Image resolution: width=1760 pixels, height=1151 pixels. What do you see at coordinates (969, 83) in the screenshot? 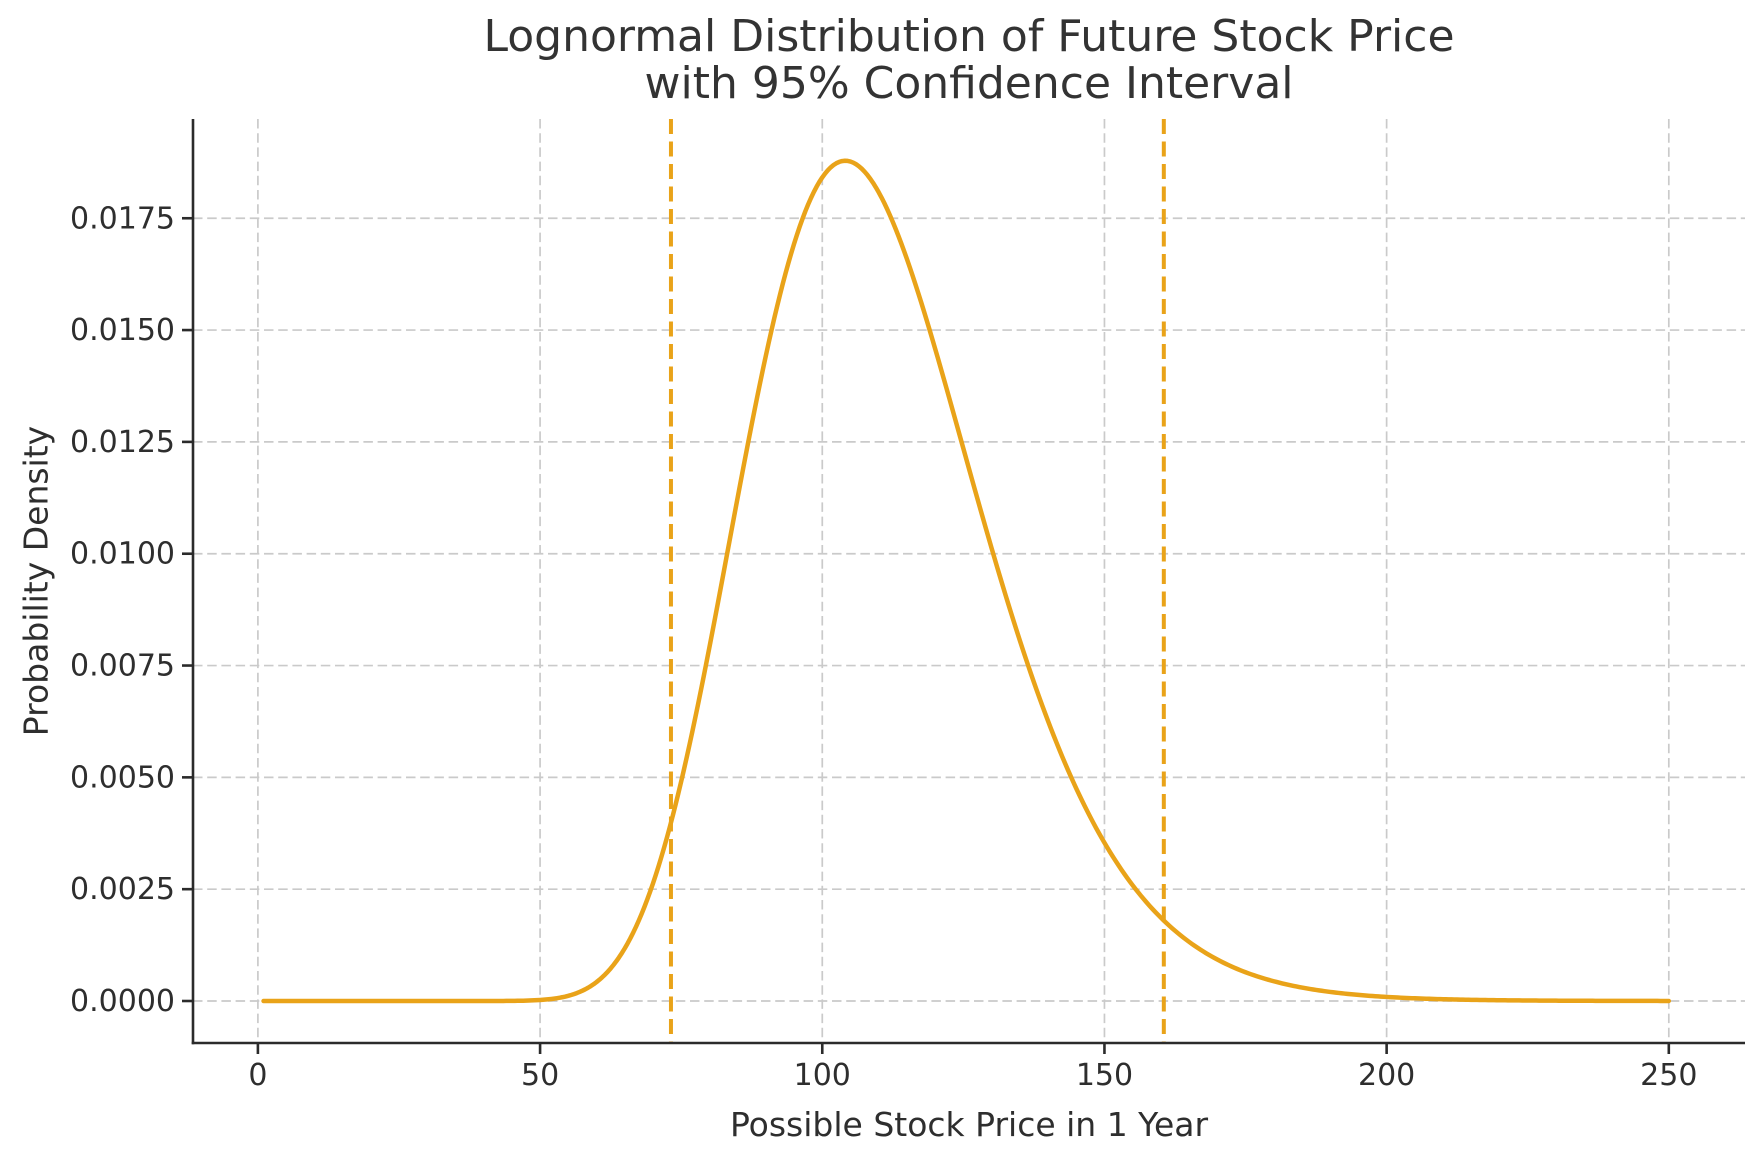
I see `chart-title-line-2: with 95% Confidence Interval` at bounding box center [969, 83].